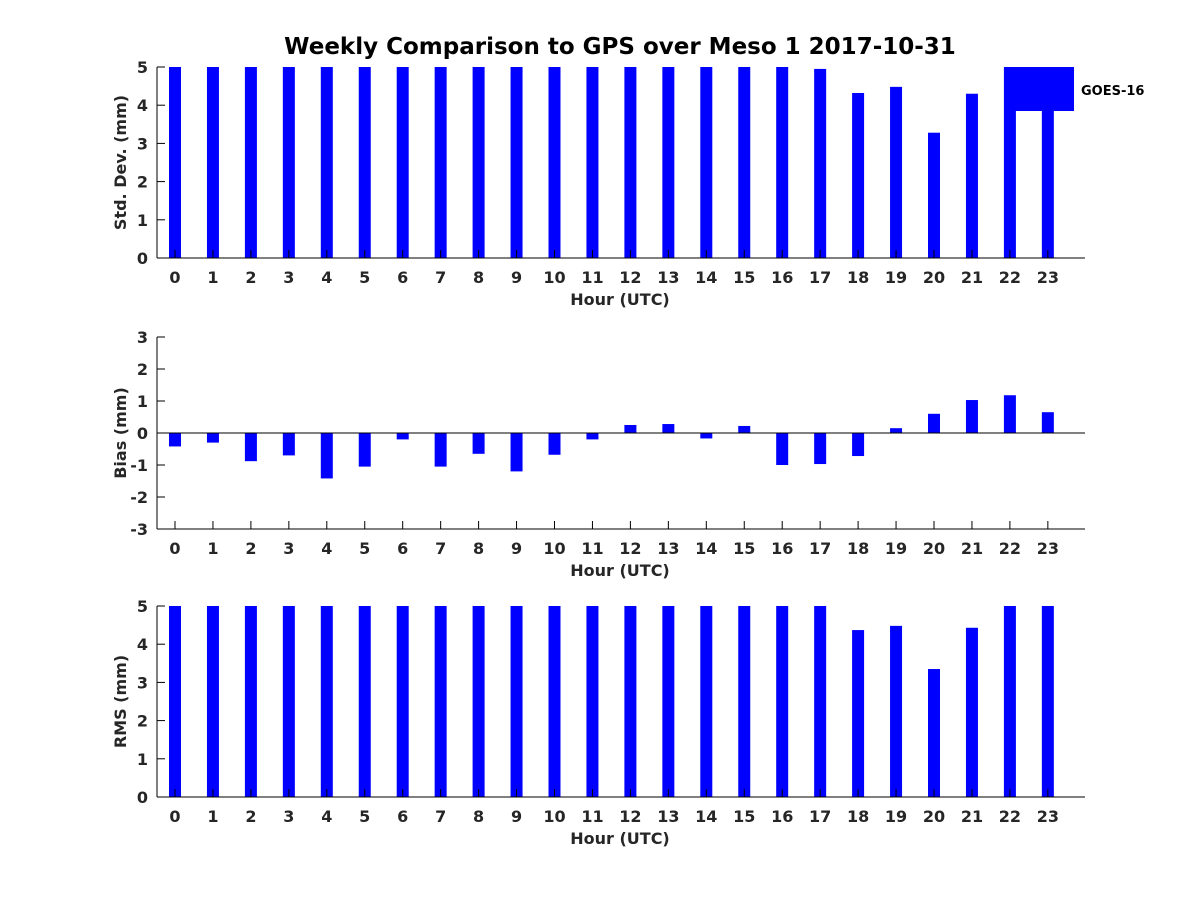 The width and height of the screenshot is (1200, 904). I want to click on y-axis-label-rms: RMS (mm), so click(120, 701).